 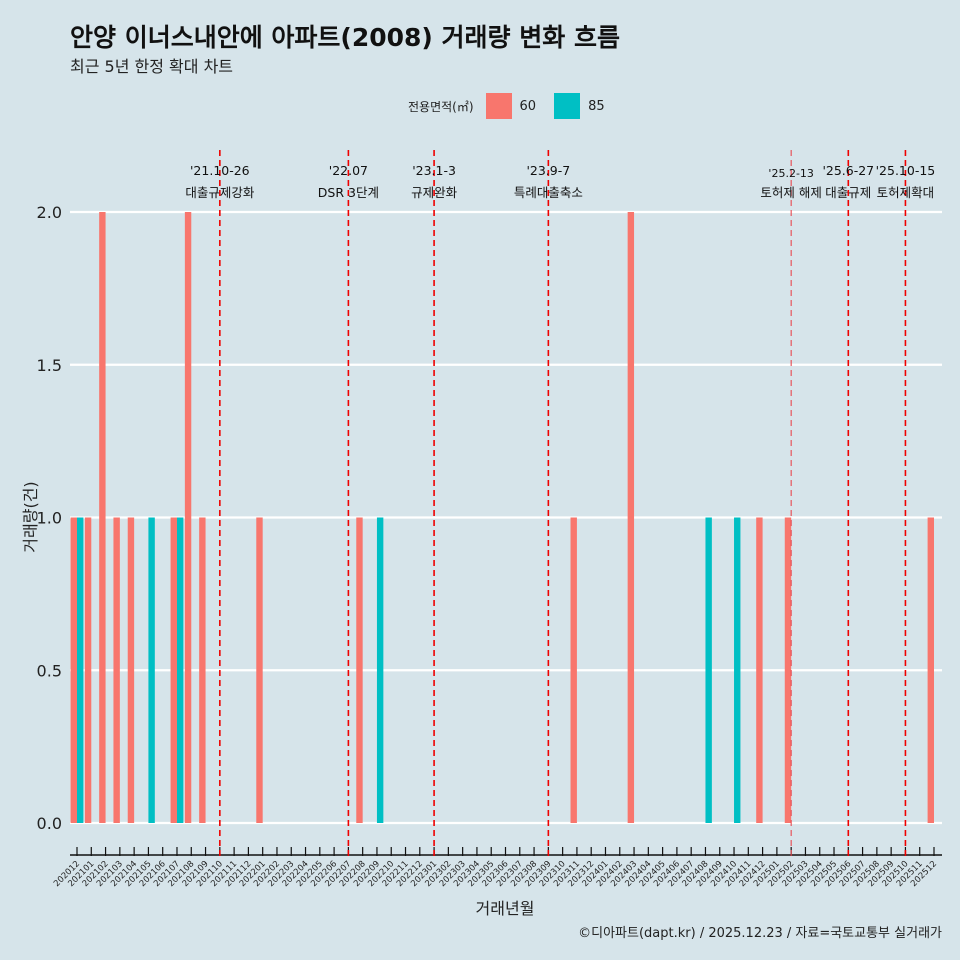 I want to click on event-label: 토허제확대, so click(x=906, y=192).